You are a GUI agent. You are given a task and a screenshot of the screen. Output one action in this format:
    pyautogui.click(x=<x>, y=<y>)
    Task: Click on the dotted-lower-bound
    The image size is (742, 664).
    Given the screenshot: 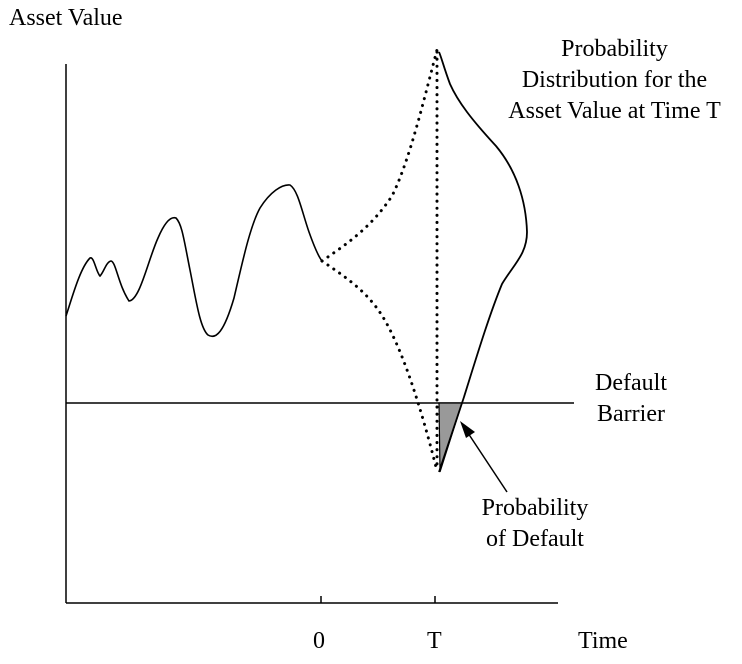 What is the action you would take?
    pyautogui.click(x=379, y=364)
    